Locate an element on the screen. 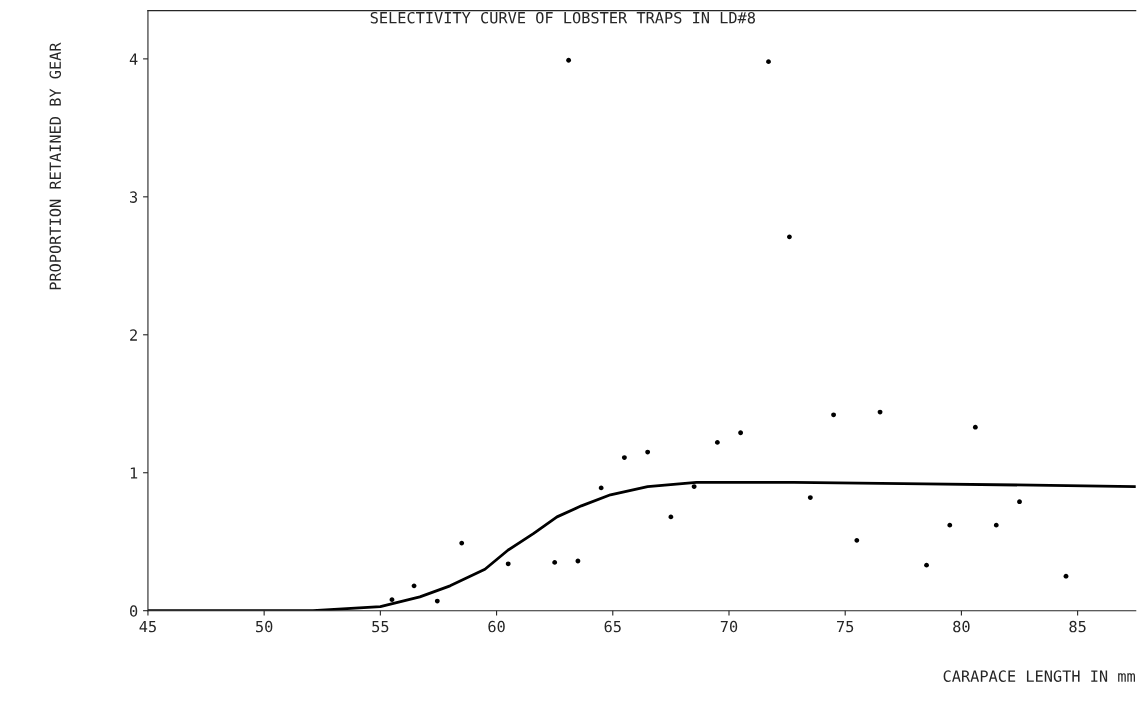 The width and height of the screenshot is (1138, 706). x-tick-label: 75 is located at coordinates (845, 626).